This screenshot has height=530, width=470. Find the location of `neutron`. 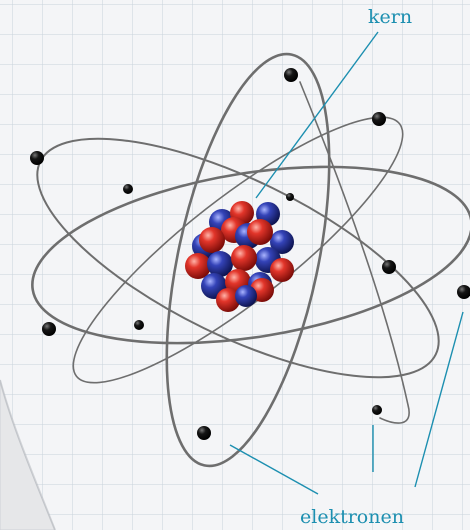

neutron is located at coordinates (246, 296).